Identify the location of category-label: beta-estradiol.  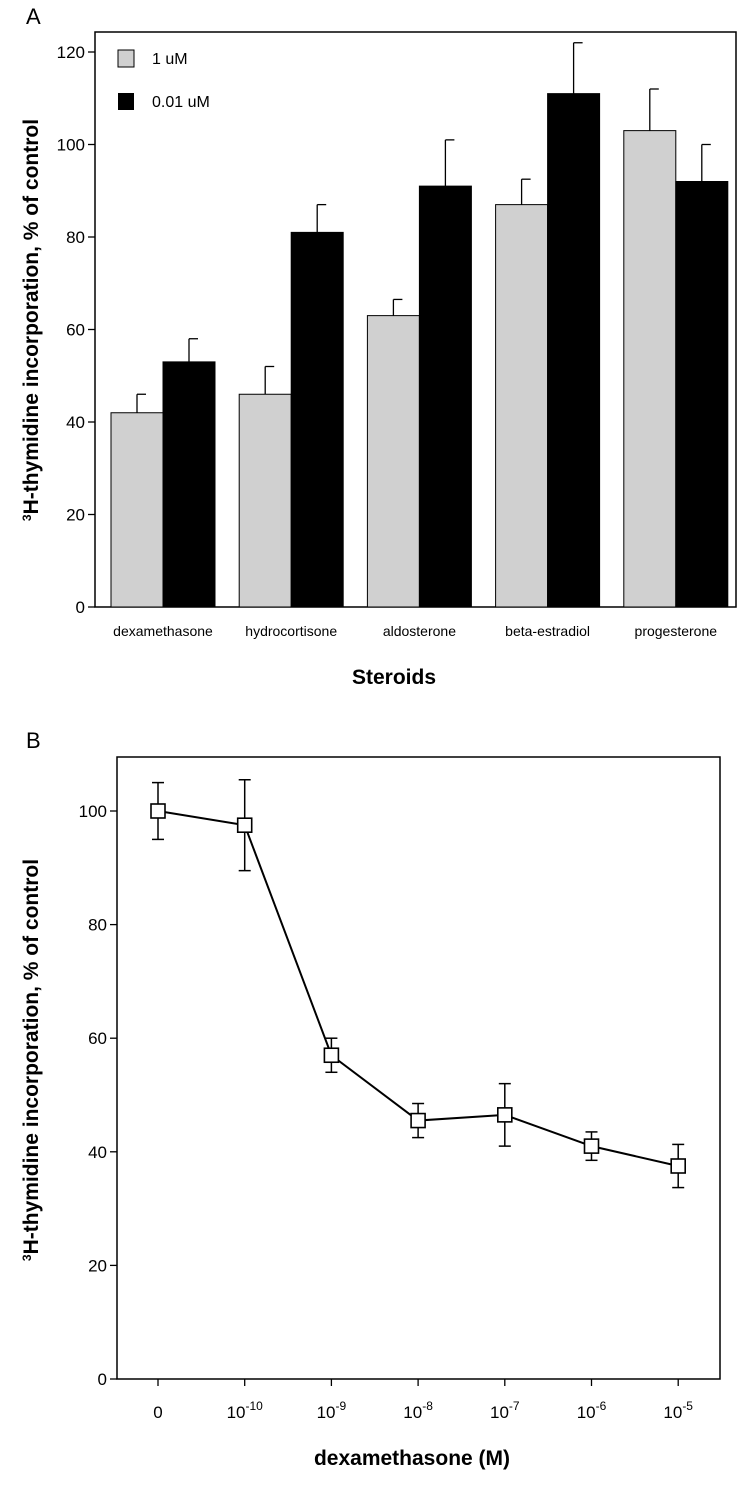
(547, 631).